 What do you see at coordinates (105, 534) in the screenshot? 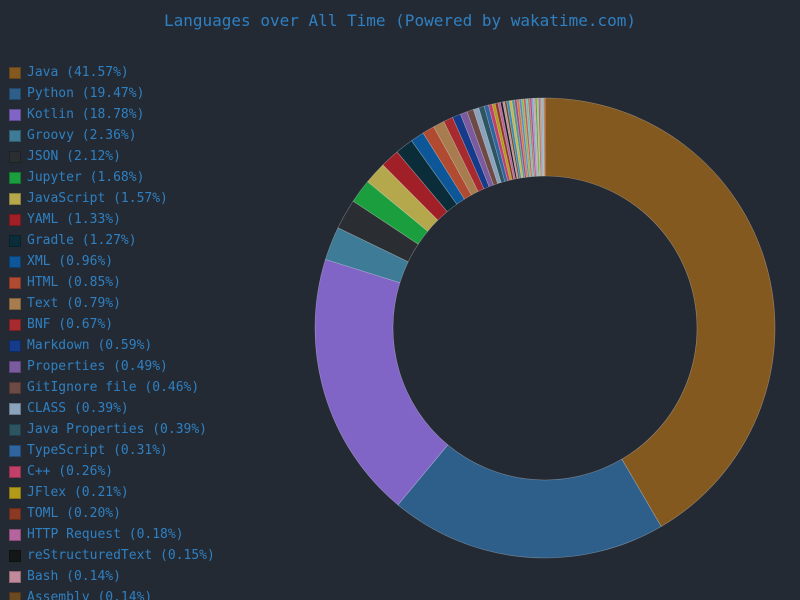
I see `legend-label: HTTP Request (0.18%)` at bounding box center [105, 534].